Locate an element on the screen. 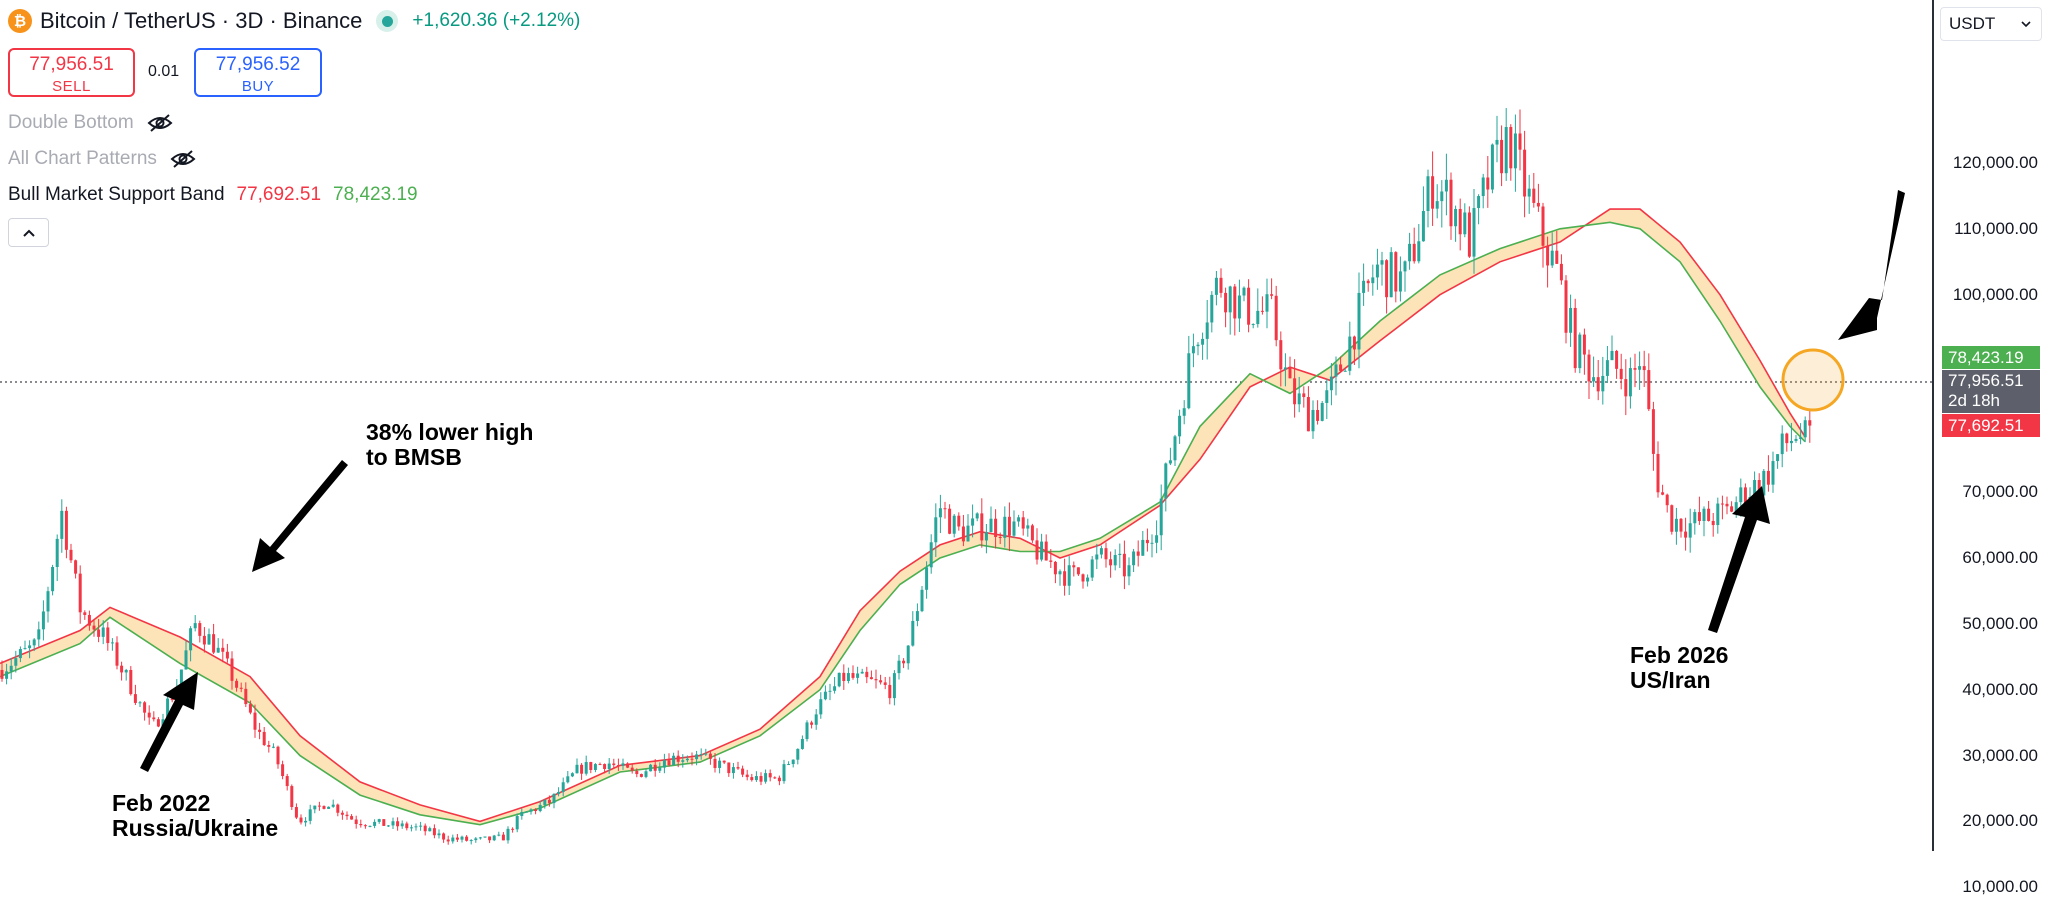 Image resolution: width=2048 pixels, height=897 pixels. indicator-all-chart-patterns: All Chart Patterns is located at coordinates (102, 159).